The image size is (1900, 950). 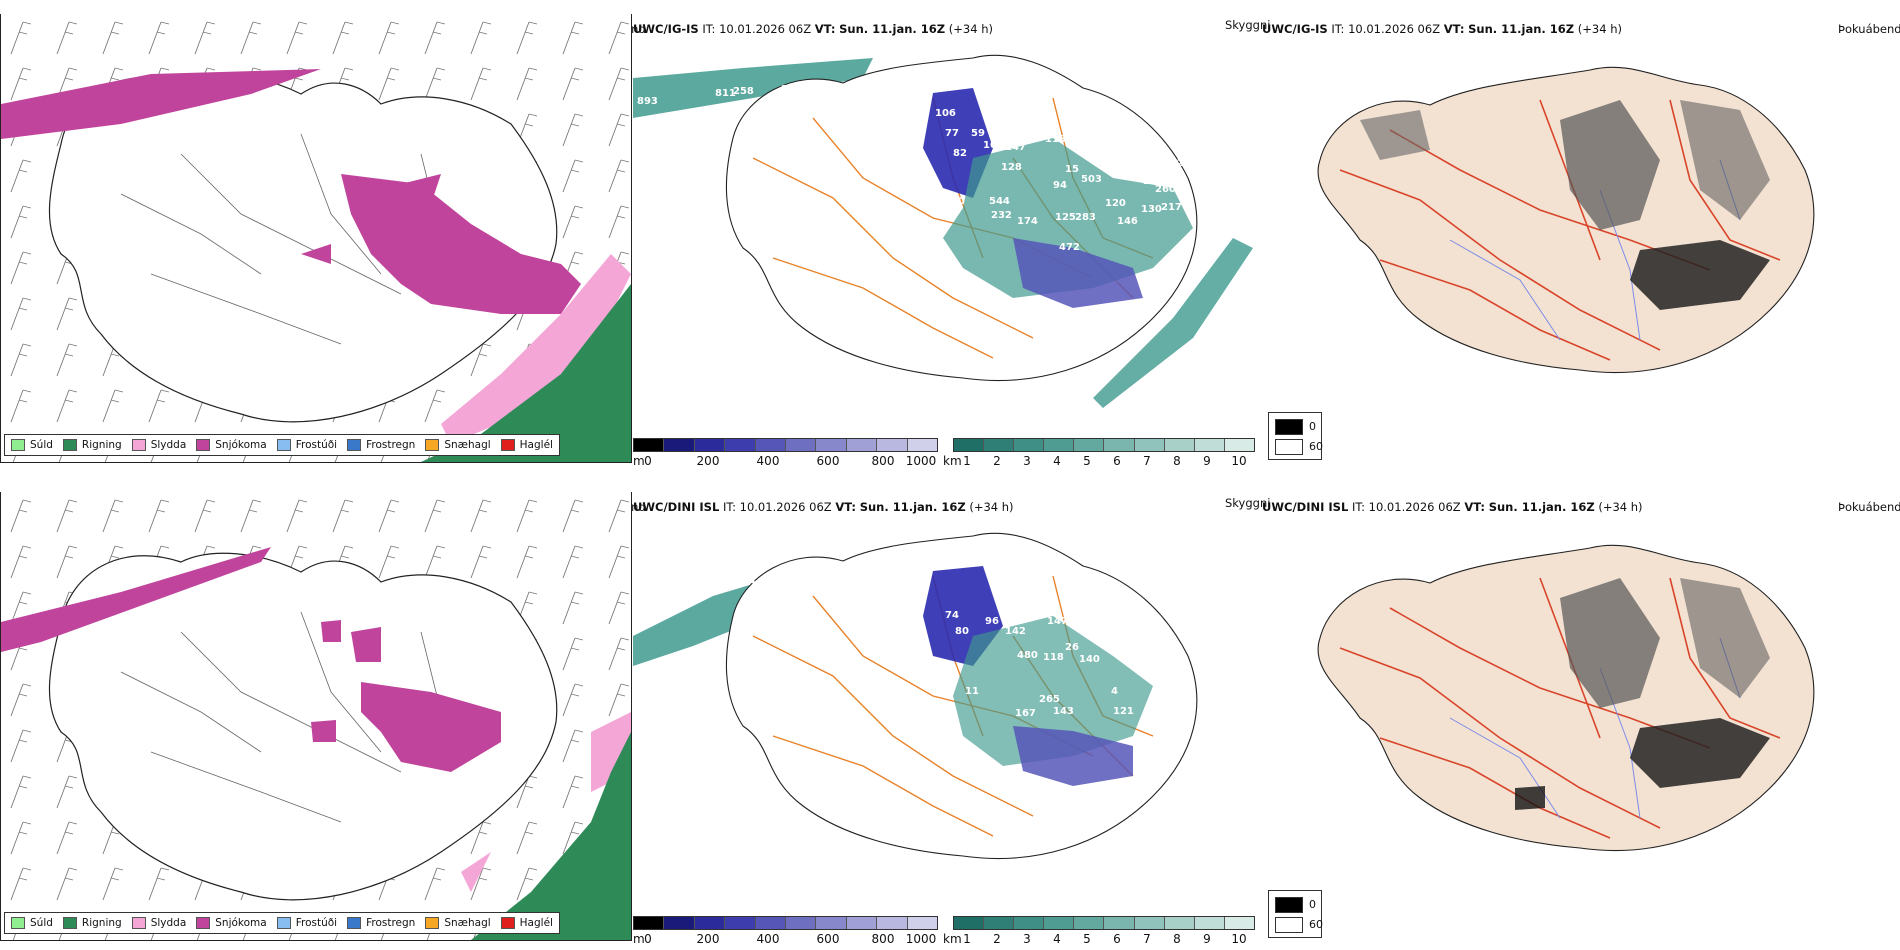 I want to click on cloud-label: 82, so click(x=960, y=153).